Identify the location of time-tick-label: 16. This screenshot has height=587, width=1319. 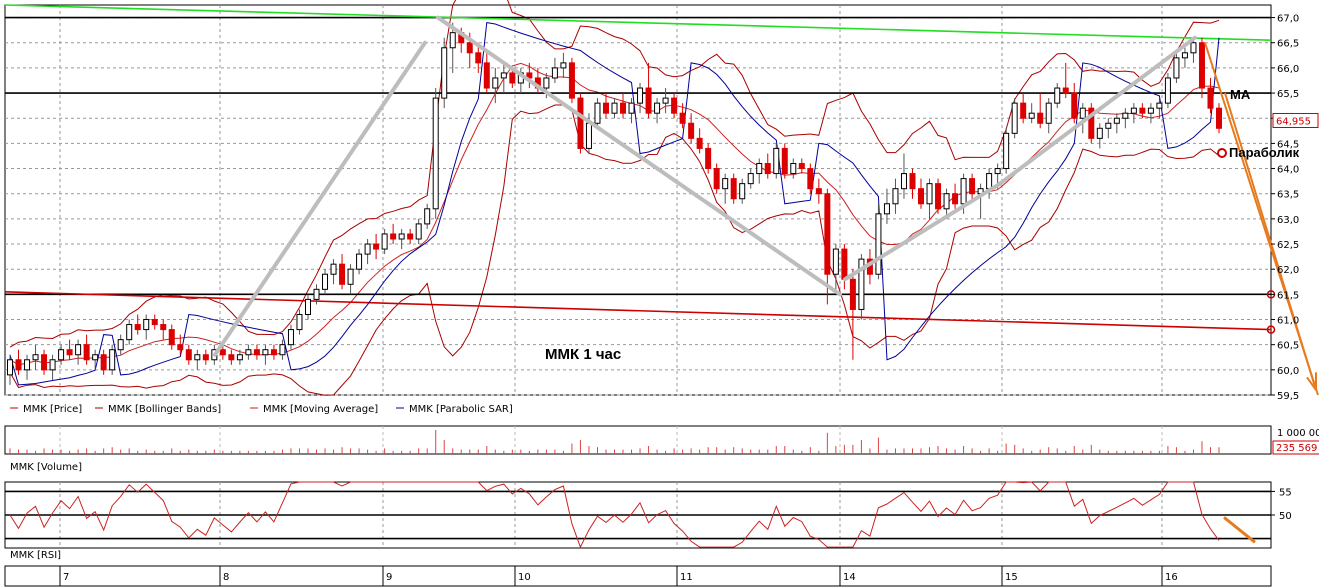
(1171, 577).